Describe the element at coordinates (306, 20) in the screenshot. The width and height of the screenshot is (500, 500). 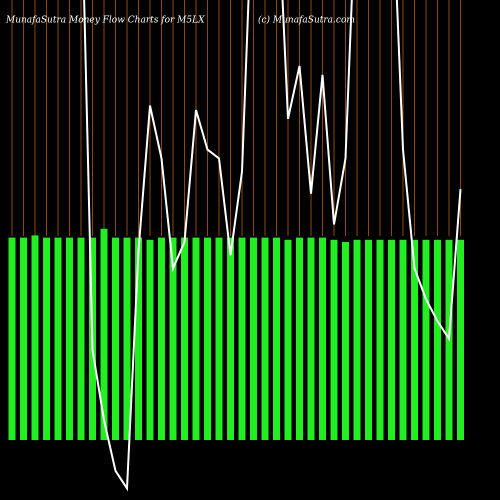
I see `chart-subtitle: (c) MunafaSutra.com` at that location.